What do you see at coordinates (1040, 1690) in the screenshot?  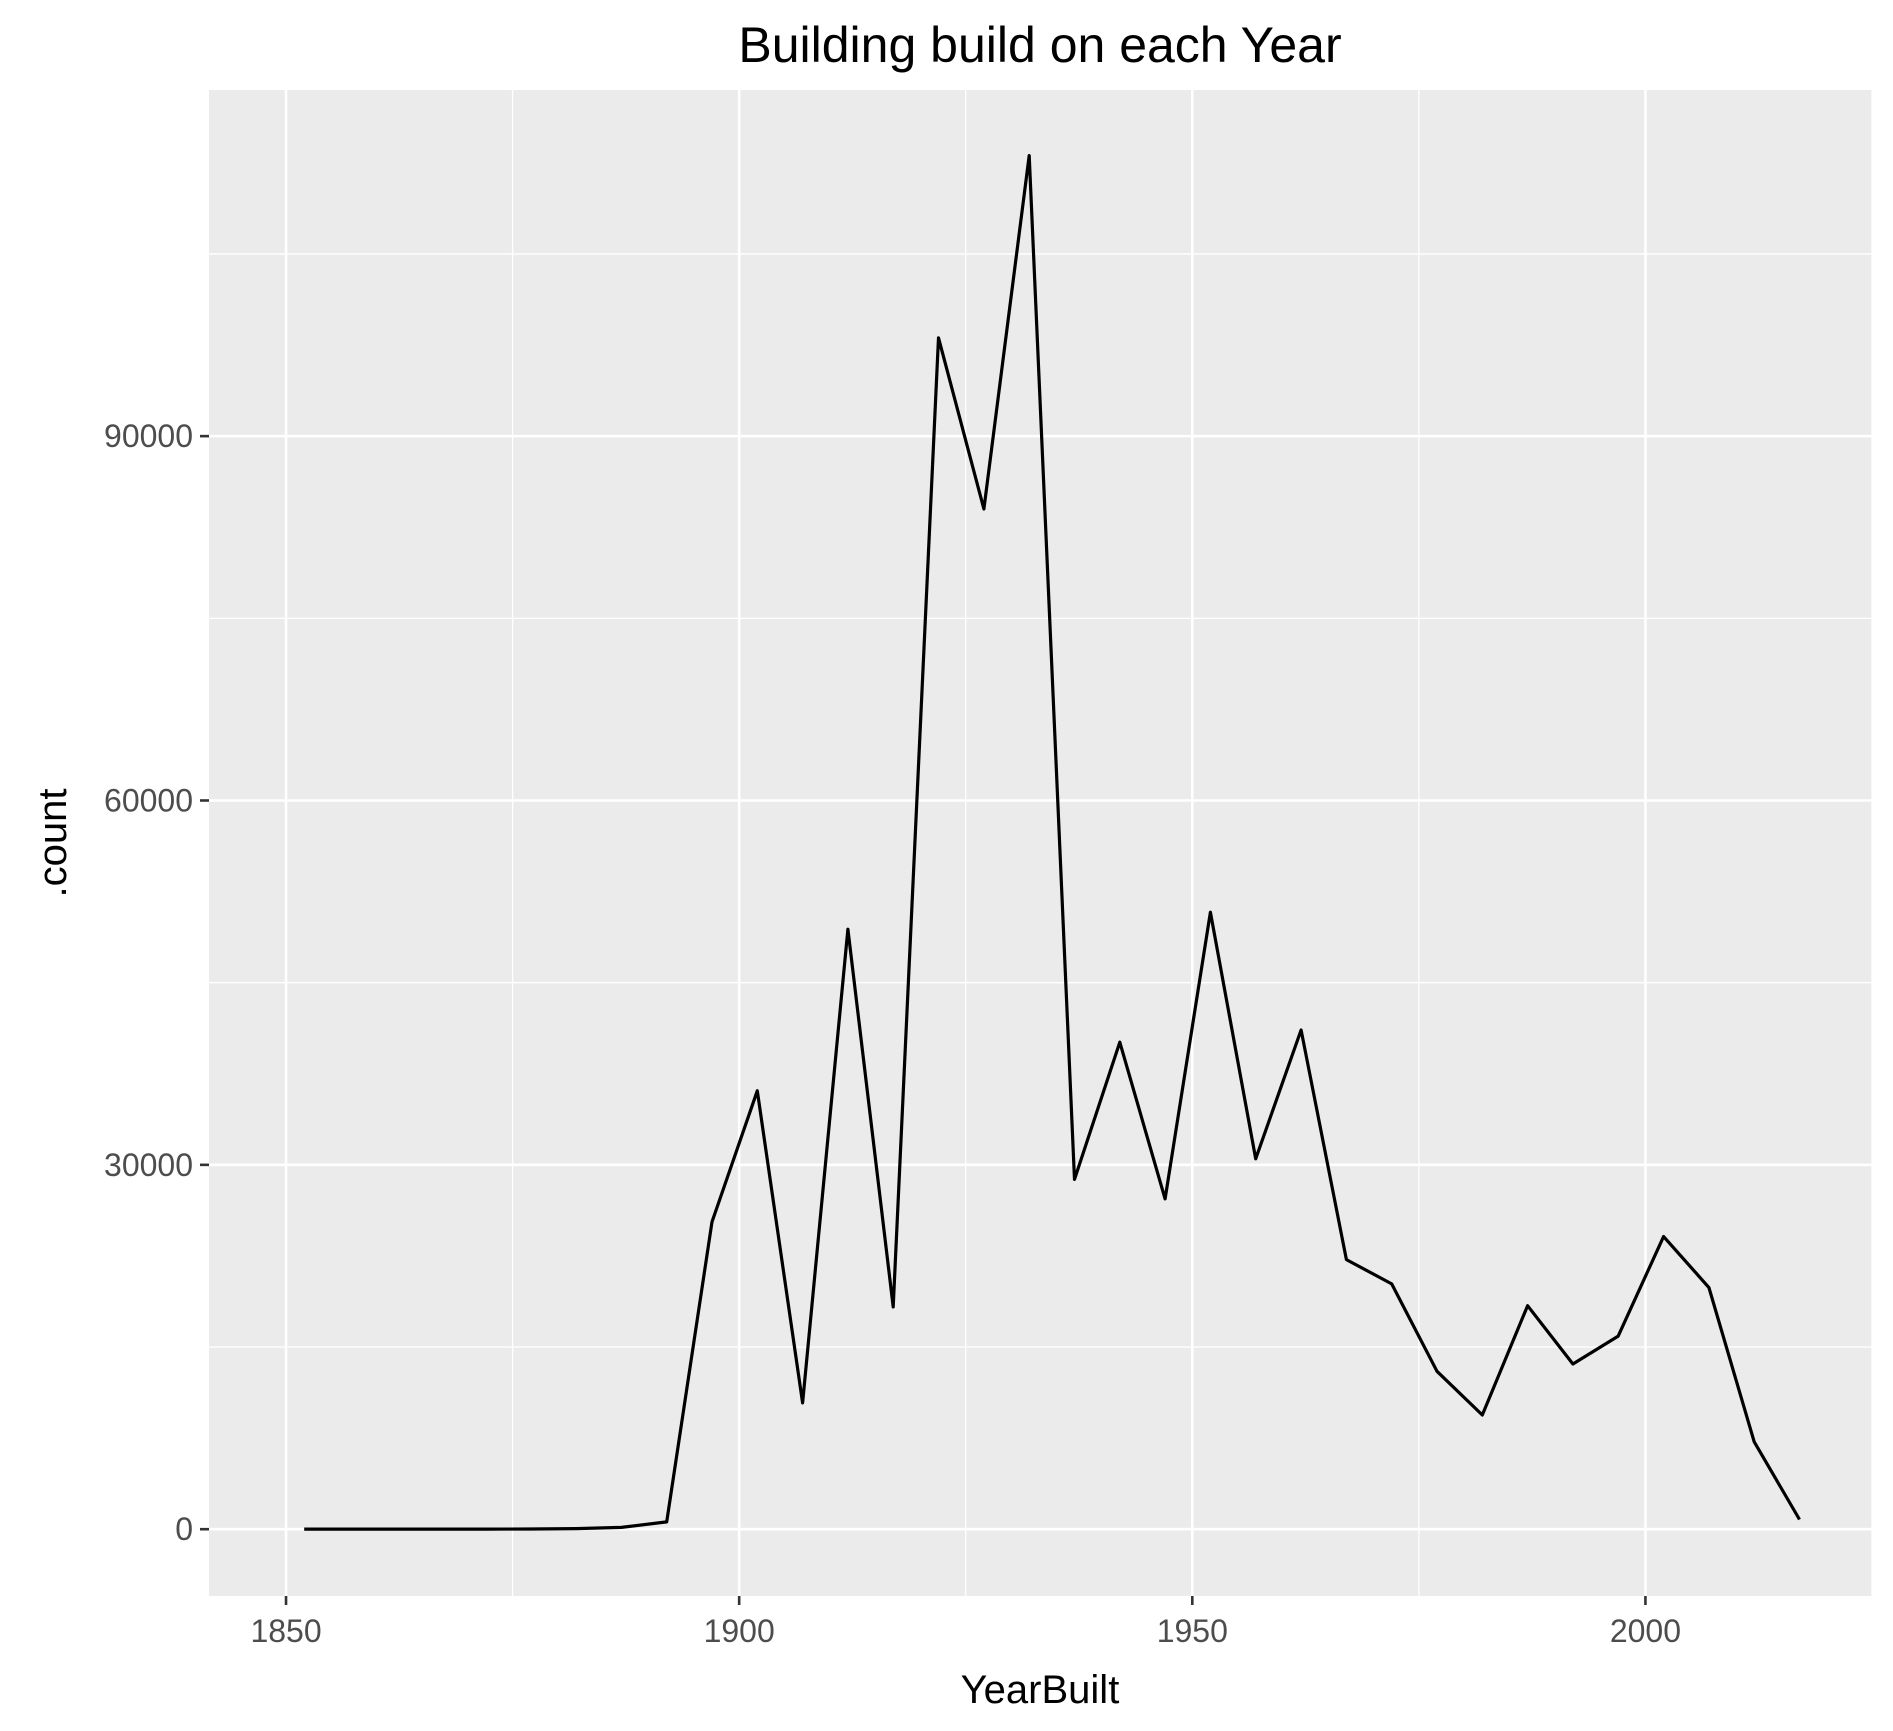 I see `x-axis-title: YearBuilt` at bounding box center [1040, 1690].